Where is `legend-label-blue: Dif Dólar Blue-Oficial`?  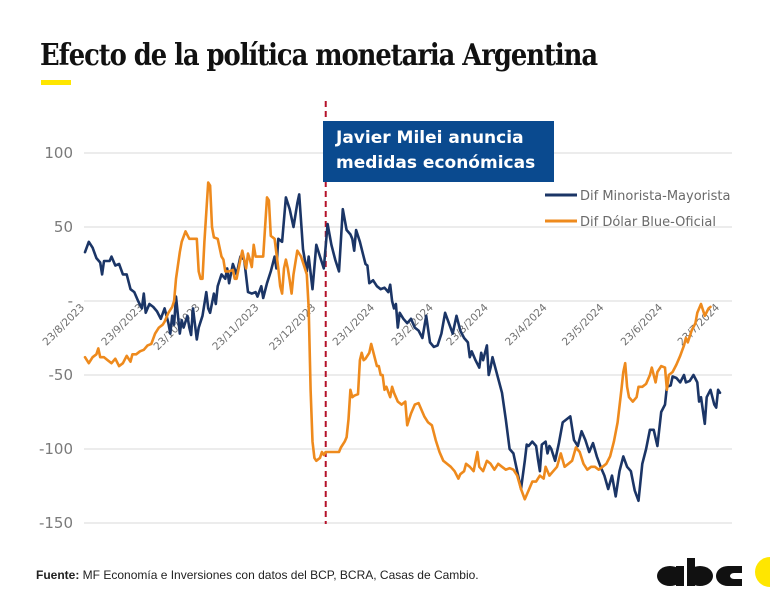
legend-label-blue: Dif Dólar Blue-Oficial is located at coordinates (648, 222).